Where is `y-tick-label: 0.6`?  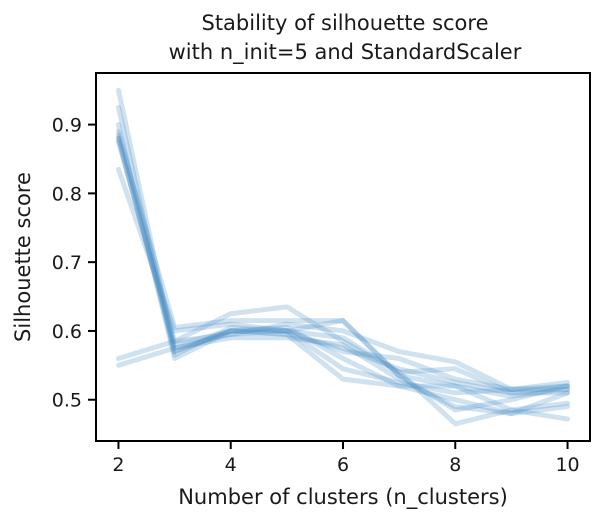
y-tick-label: 0.6 is located at coordinates (67, 332).